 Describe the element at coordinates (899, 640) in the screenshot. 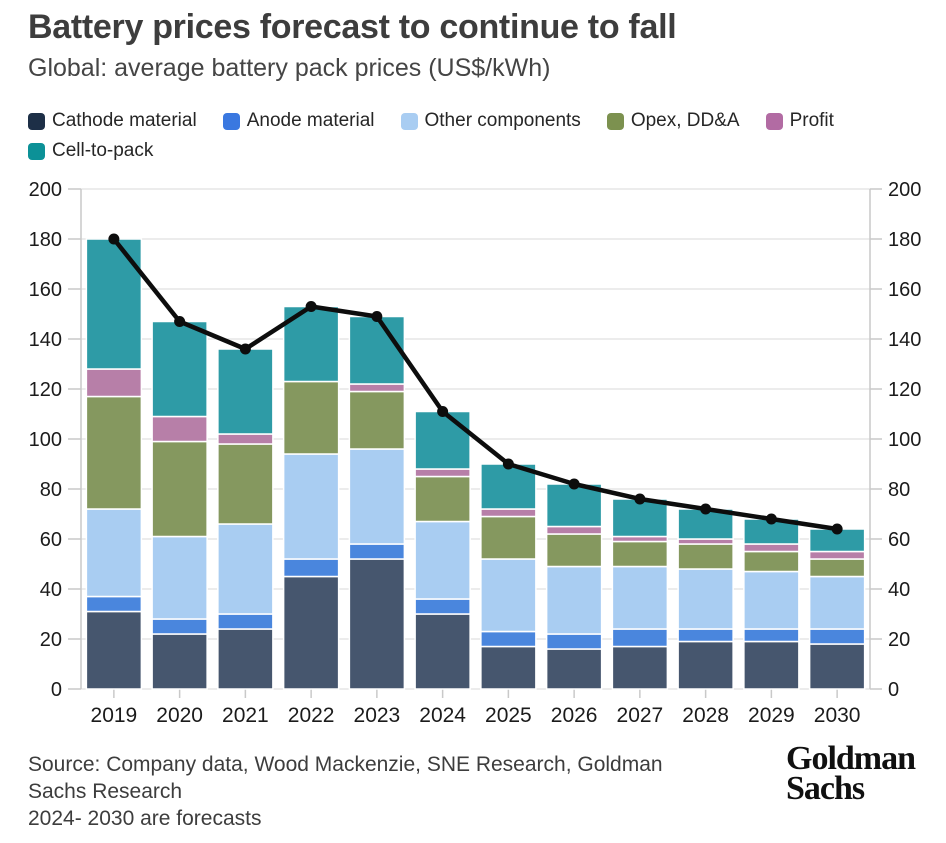

I see `y-tick-label-right: 20` at that location.